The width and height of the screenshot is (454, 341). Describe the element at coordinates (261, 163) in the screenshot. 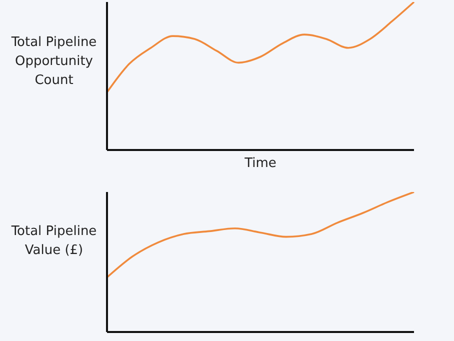

I see `x-axis-title: Time` at that location.